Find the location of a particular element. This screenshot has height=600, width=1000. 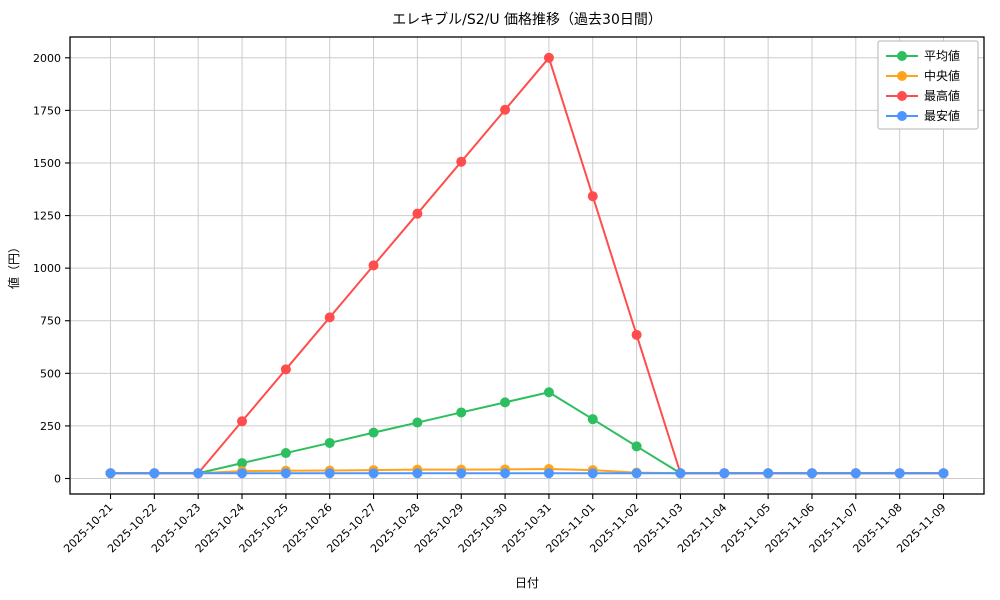

legend-marker-min is located at coordinates (902, 116).